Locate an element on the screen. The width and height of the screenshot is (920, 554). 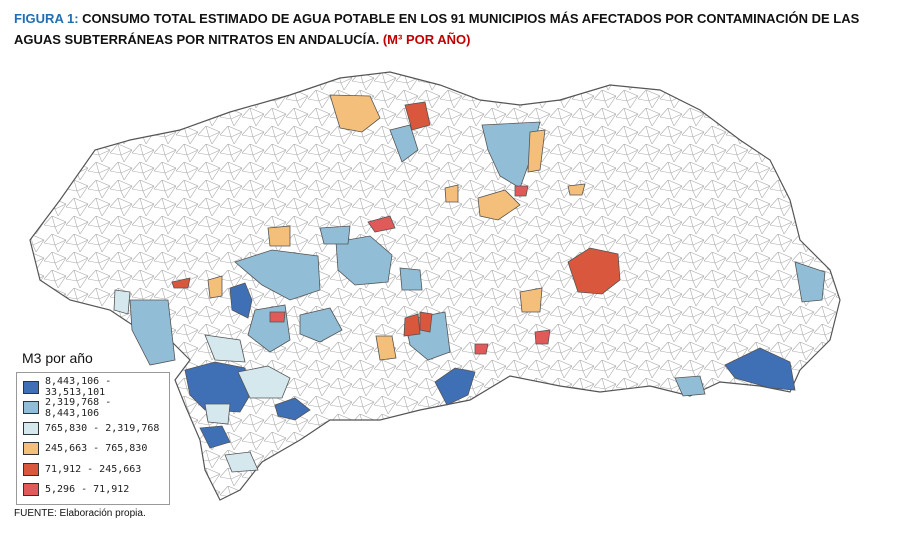
legend-label: 71,912 - 245,663 is located at coordinates (93, 469).